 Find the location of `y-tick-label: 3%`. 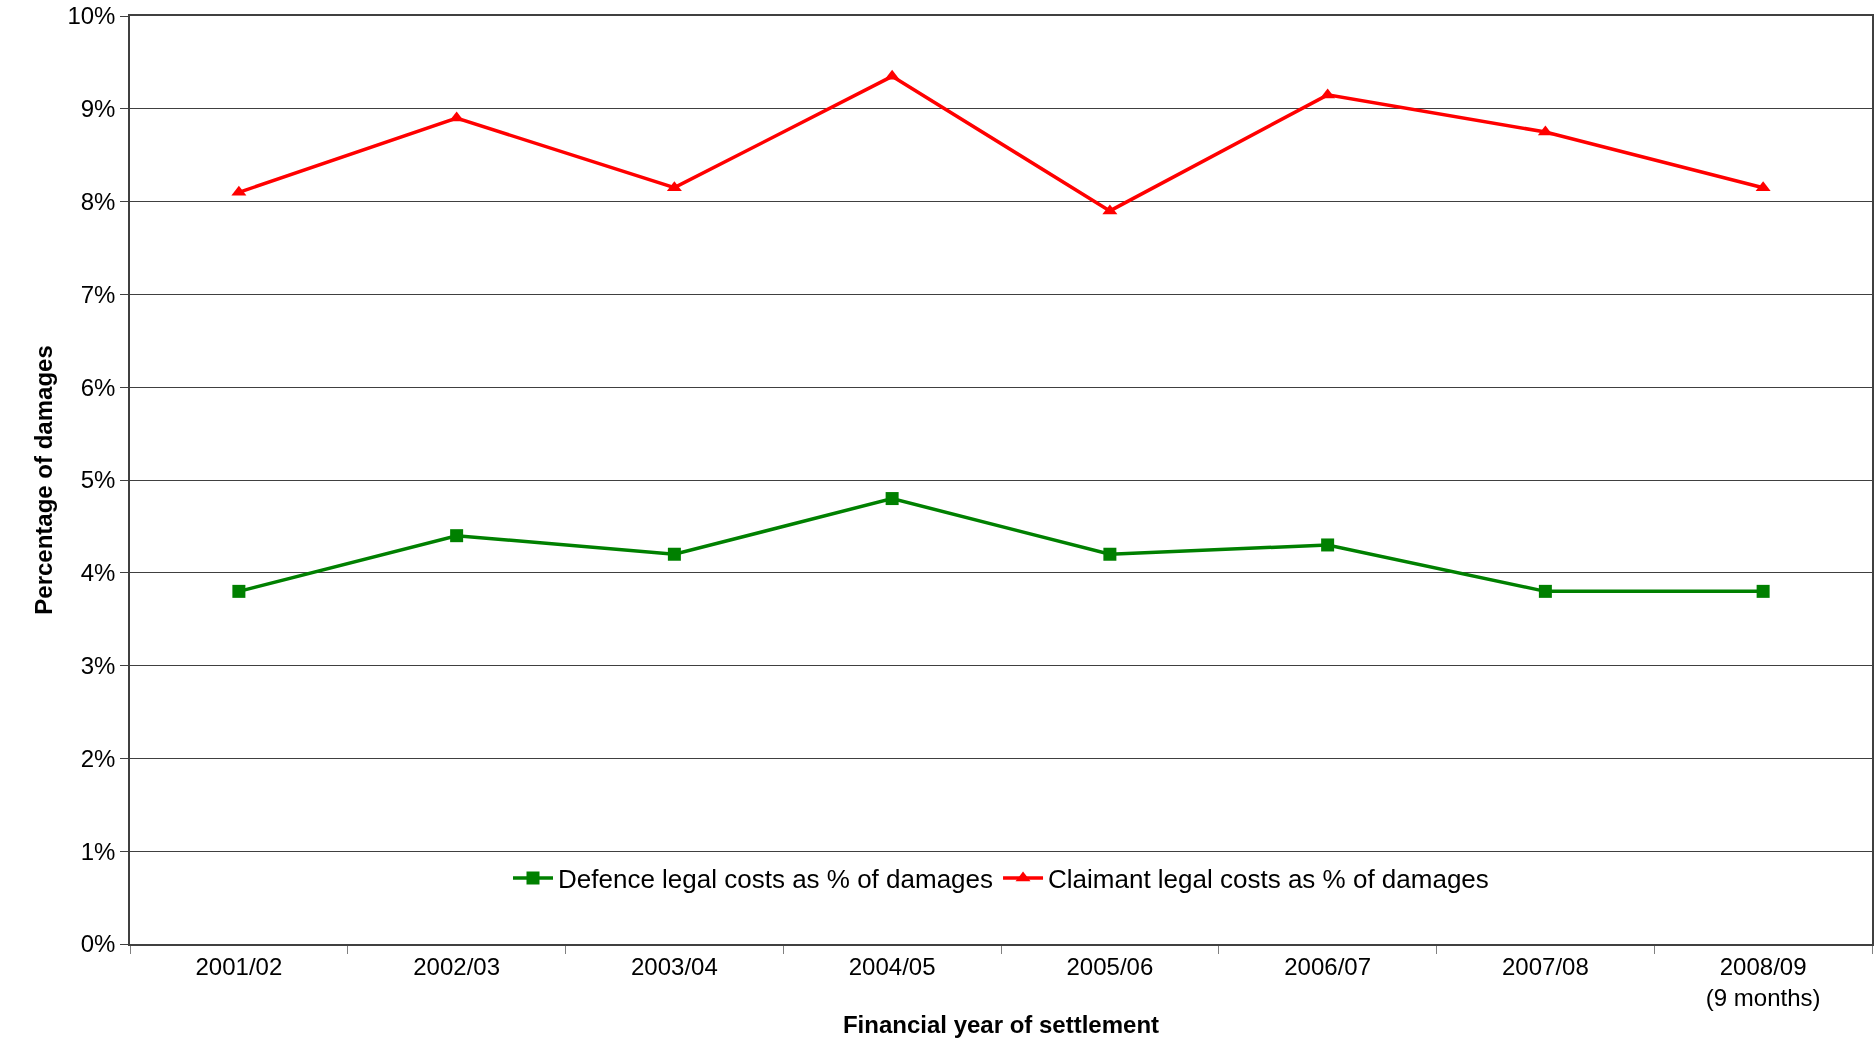

y-tick-label: 3% is located at coordinates (98, 665).